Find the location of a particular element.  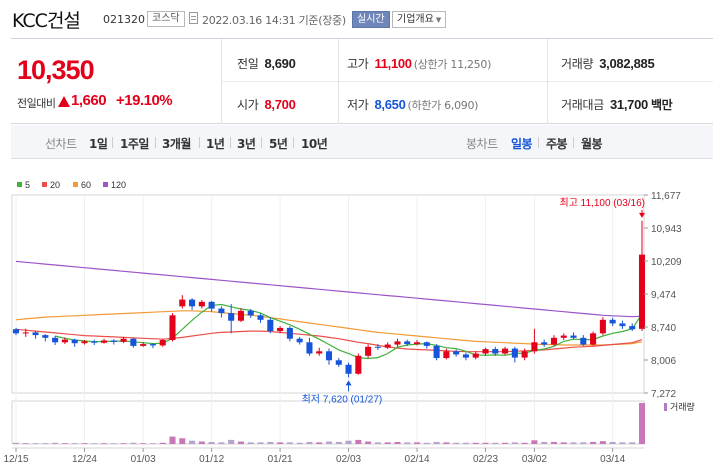

period-1week: 1주일 is located at coordinates (134, 144).